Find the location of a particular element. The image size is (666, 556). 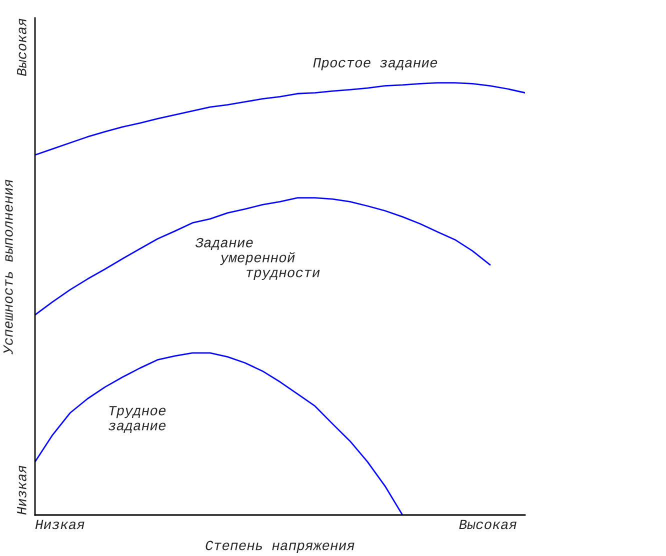

x-axis-title: Степень напряжения is located at coordinates (280, 546).